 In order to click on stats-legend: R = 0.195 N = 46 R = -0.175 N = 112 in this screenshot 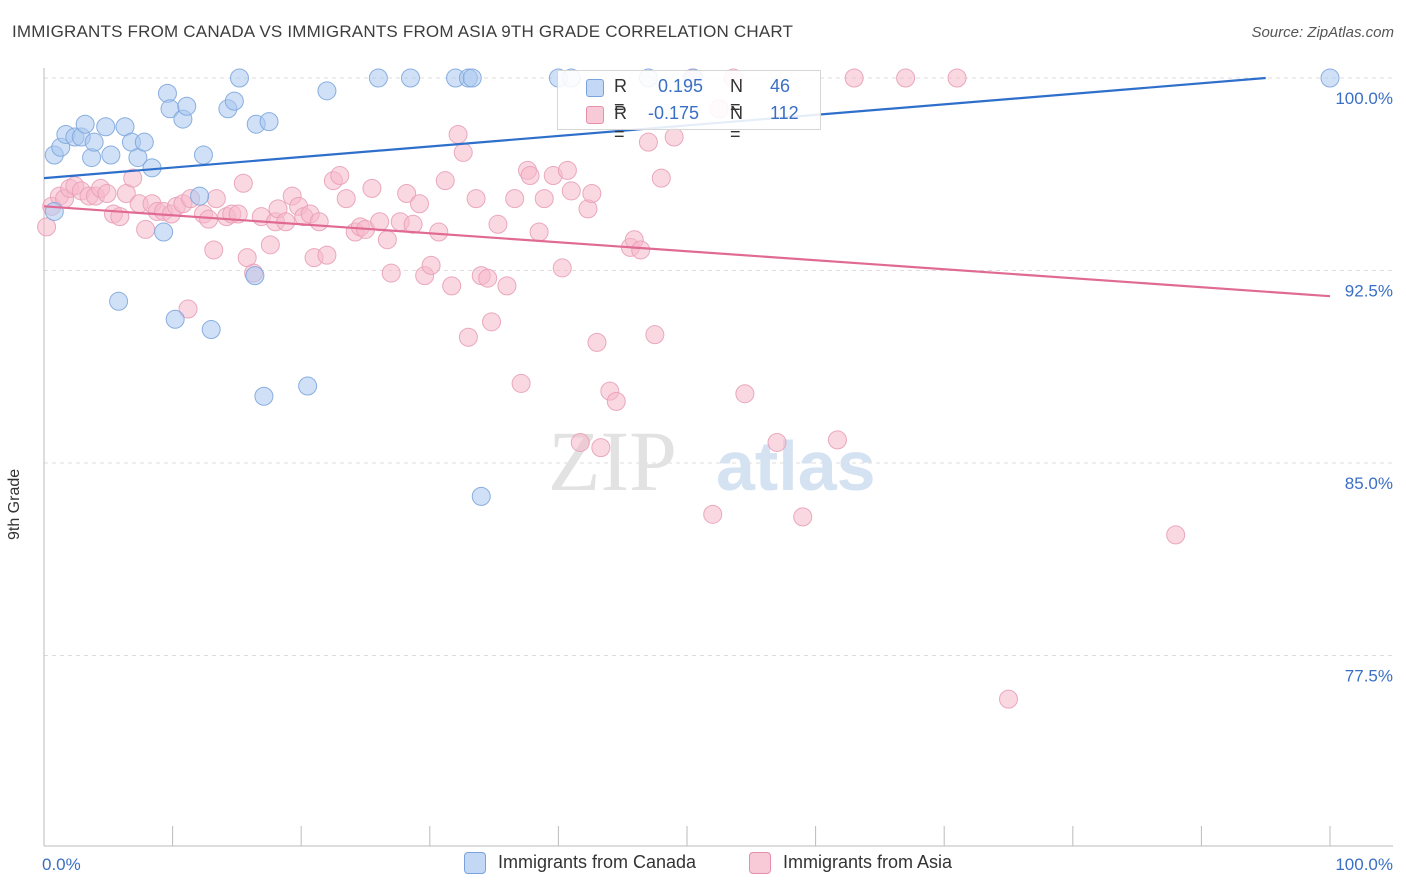, I will do `click(689, 107)`.